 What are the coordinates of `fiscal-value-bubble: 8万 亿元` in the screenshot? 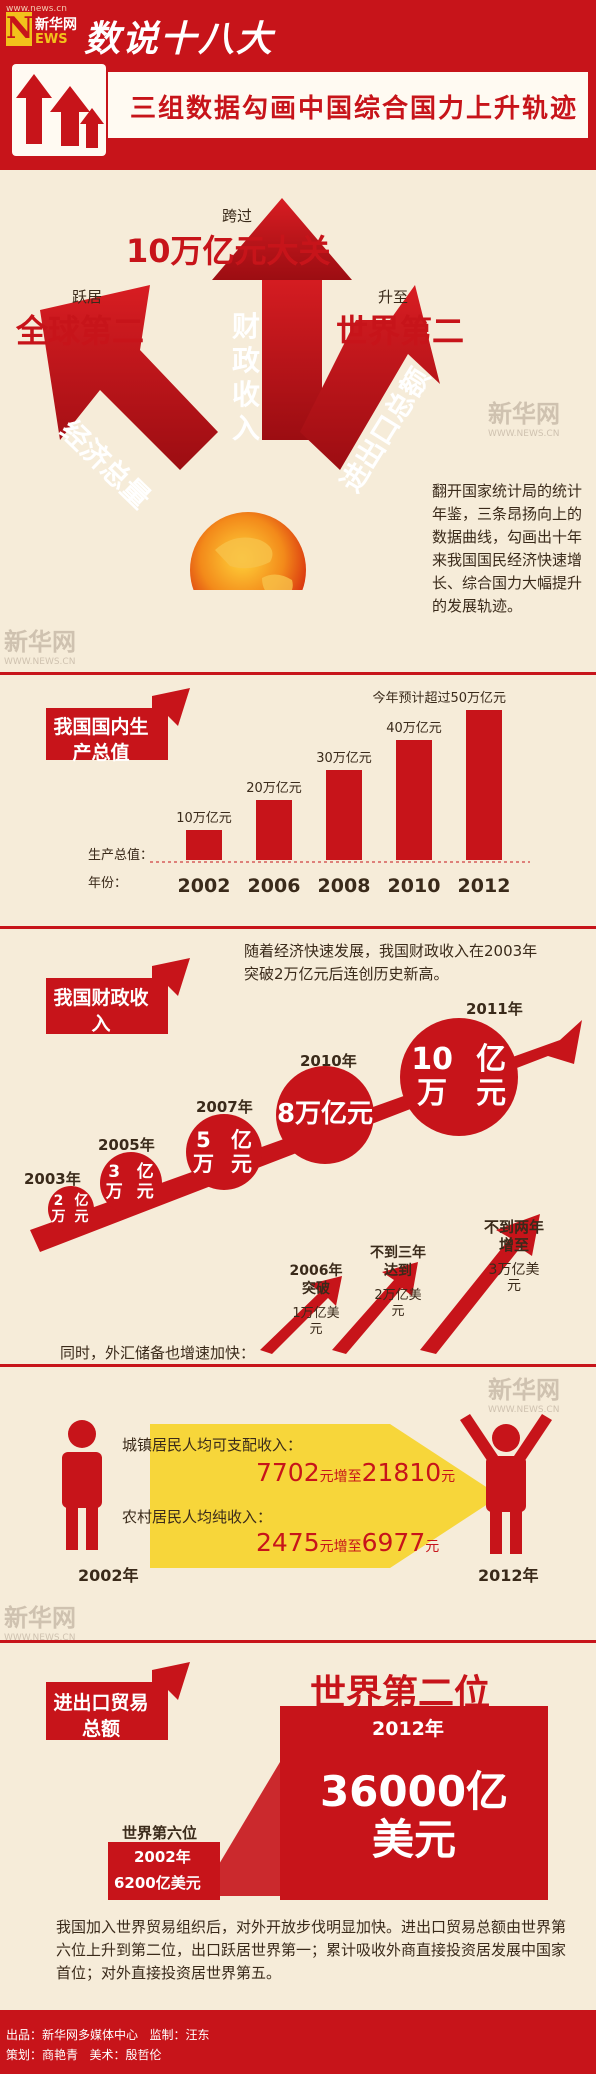 It's located at (325, 1115).